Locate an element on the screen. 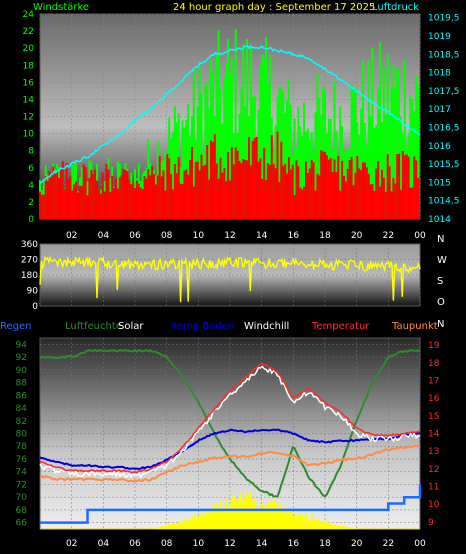 The image size is (466, 554). left-tick-label: 94 is located at coordinates (22, 345).